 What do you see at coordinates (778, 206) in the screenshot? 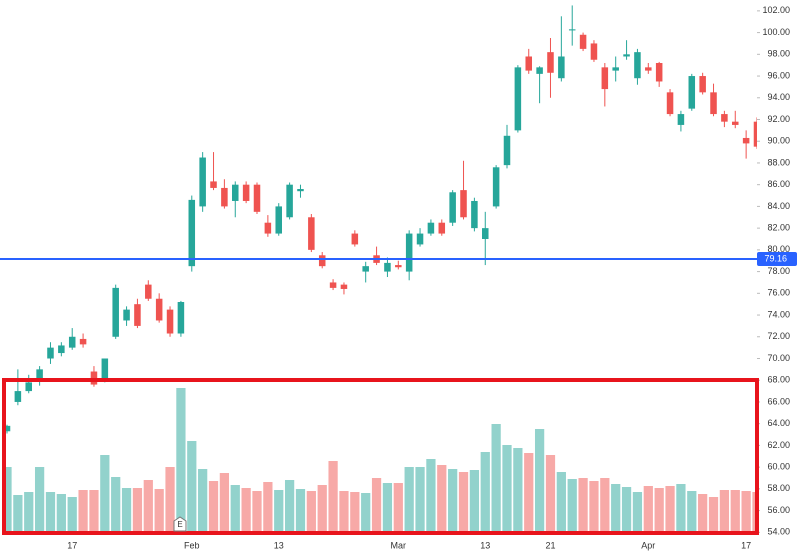
I see `y-tick-label: 84.00` at bounding box center [778, 206].